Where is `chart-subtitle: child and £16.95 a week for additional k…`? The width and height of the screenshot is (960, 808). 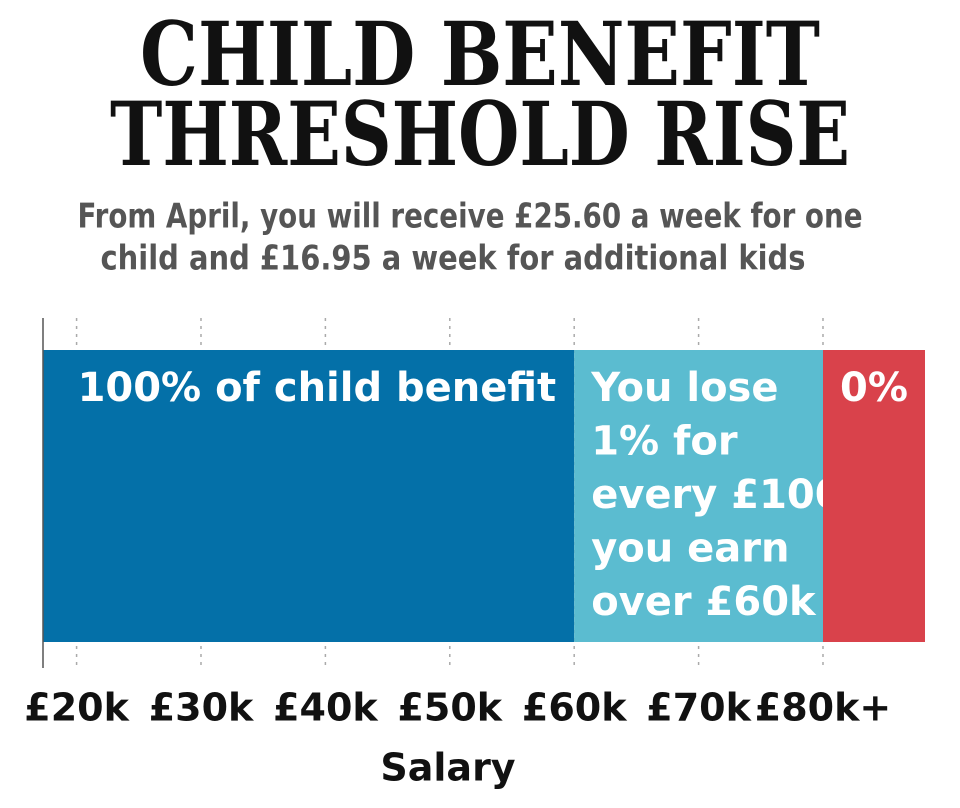 chart-subtitle: child and £16.95 a week for additional k… is located at coordinates (453, 259).